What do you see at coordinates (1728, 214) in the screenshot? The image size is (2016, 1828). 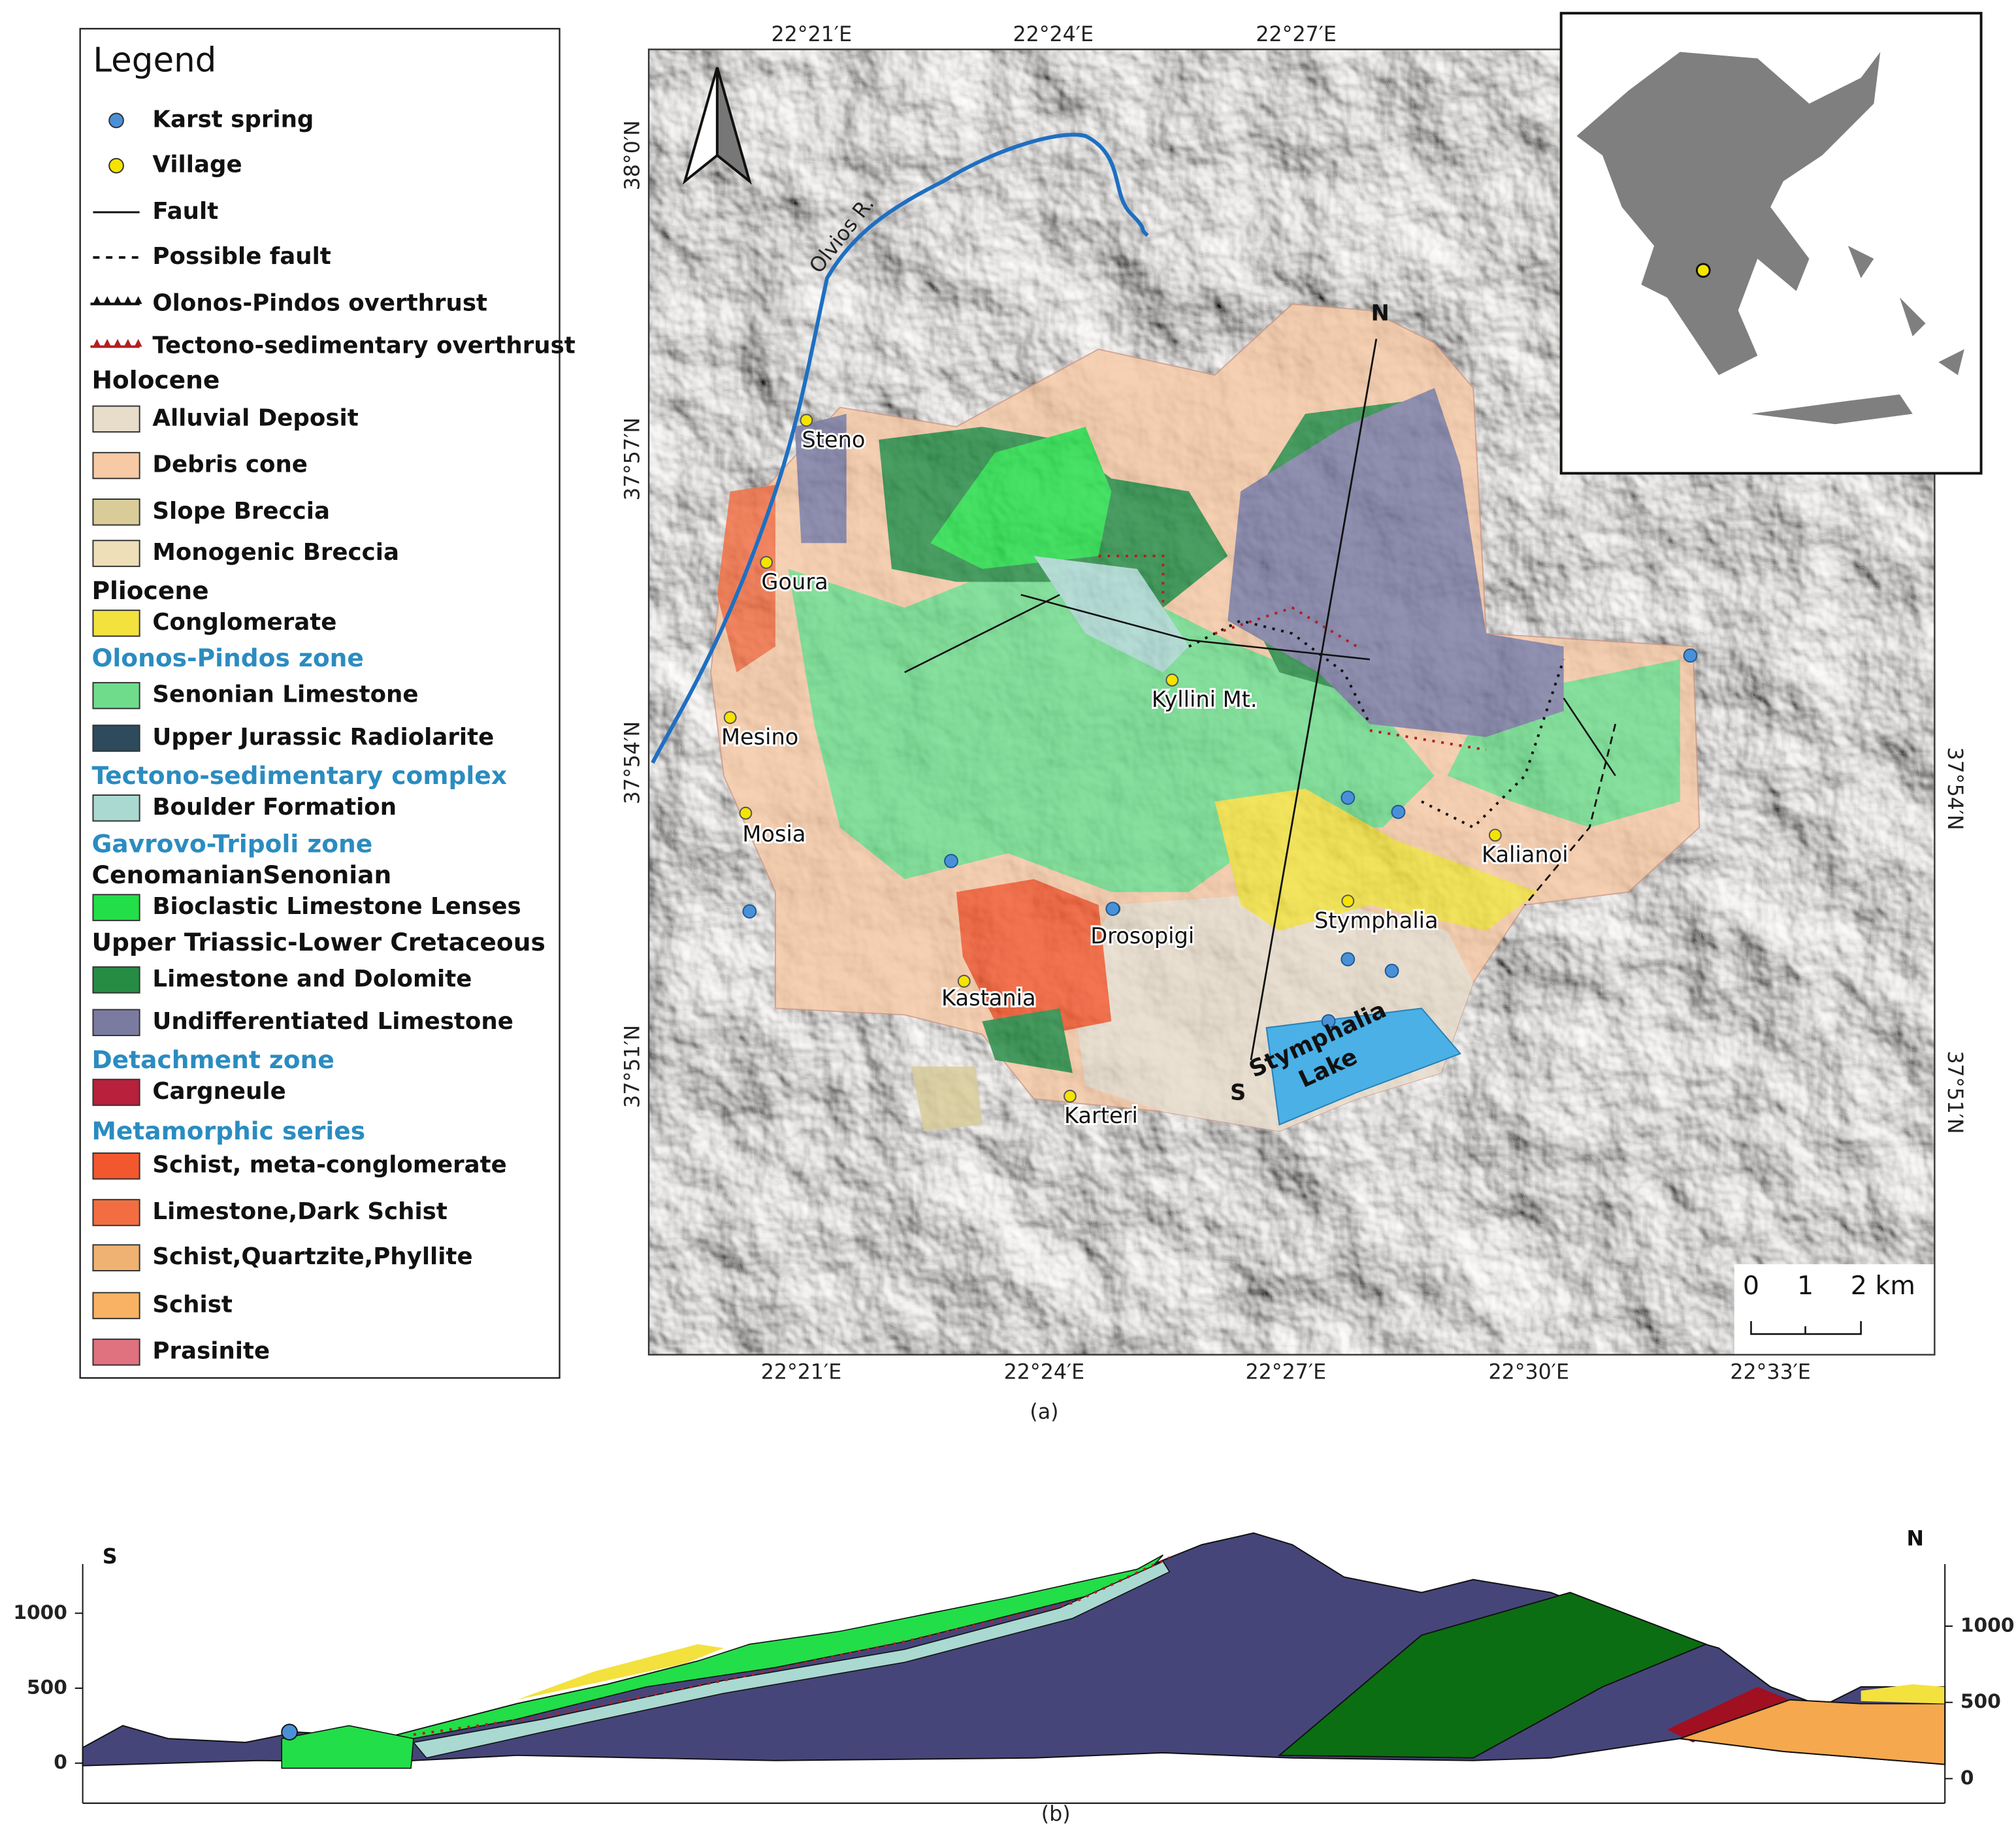 I see `greece` at bounding box center [1728, 214].